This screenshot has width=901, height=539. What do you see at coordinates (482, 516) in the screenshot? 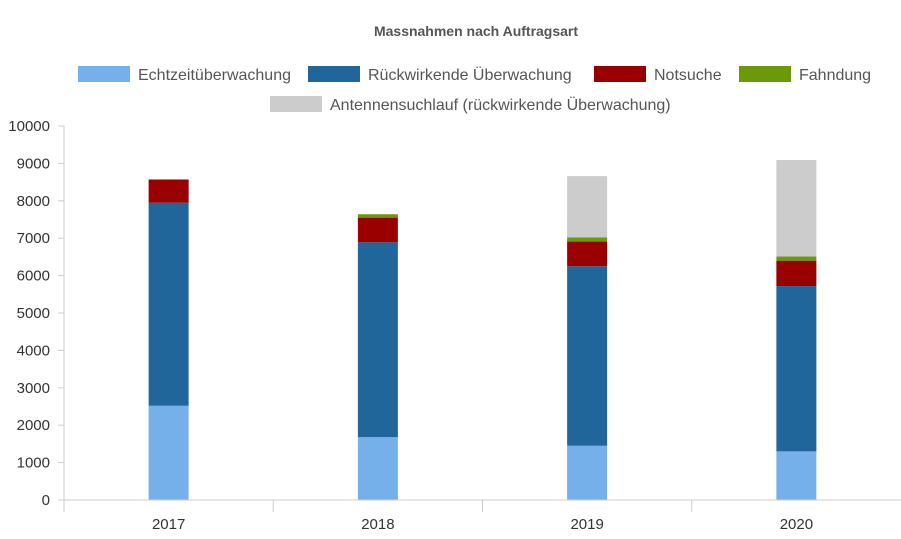
I see `x-axis: 2017 2018 2019 2020` at bounding box center [482, 516].